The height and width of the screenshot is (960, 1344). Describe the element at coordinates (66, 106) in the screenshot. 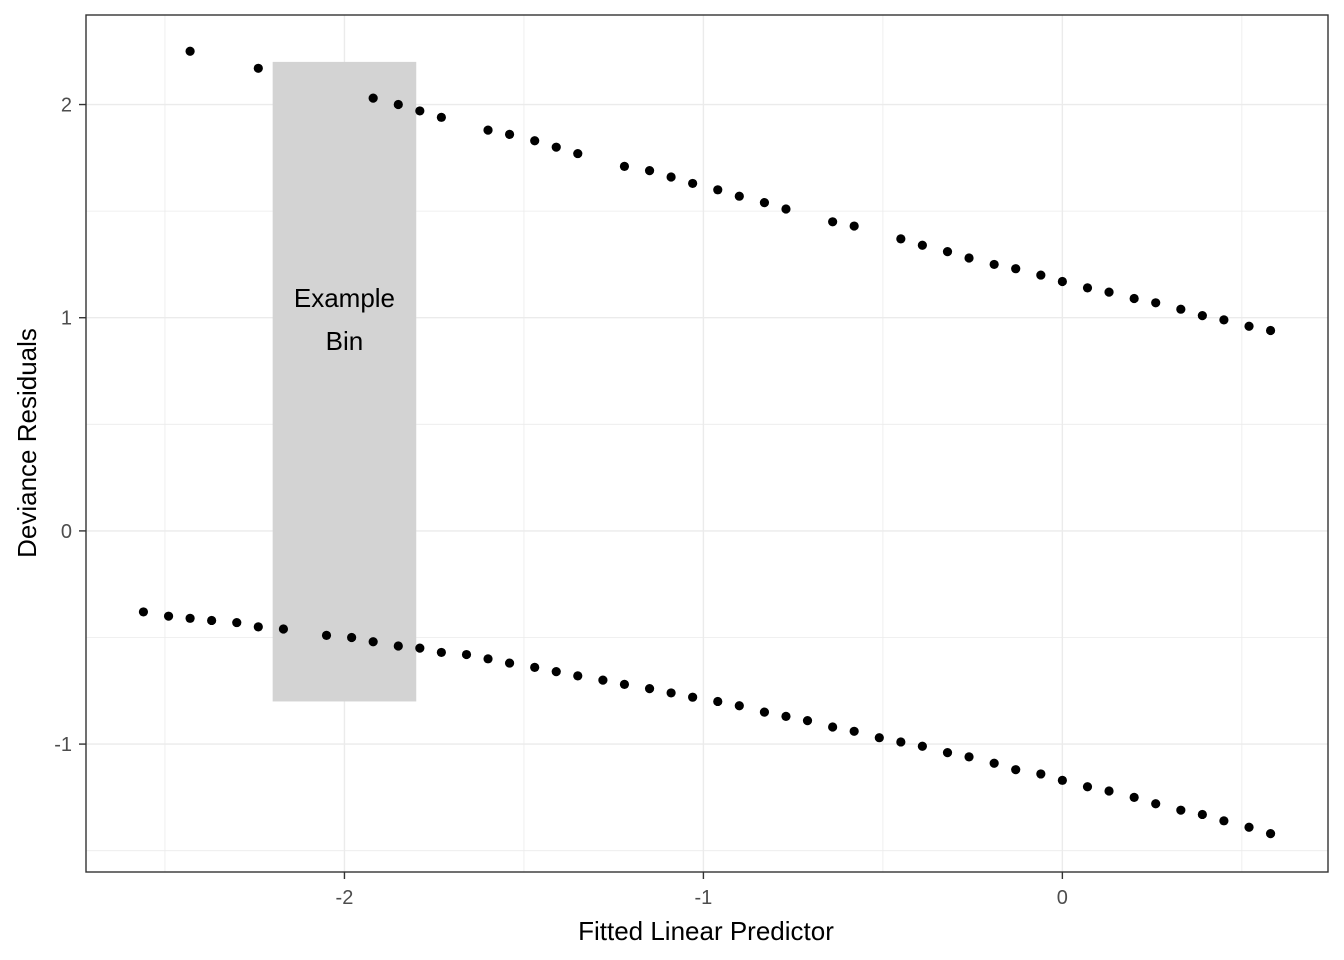

I see `y-tick-label: 2` at that location.